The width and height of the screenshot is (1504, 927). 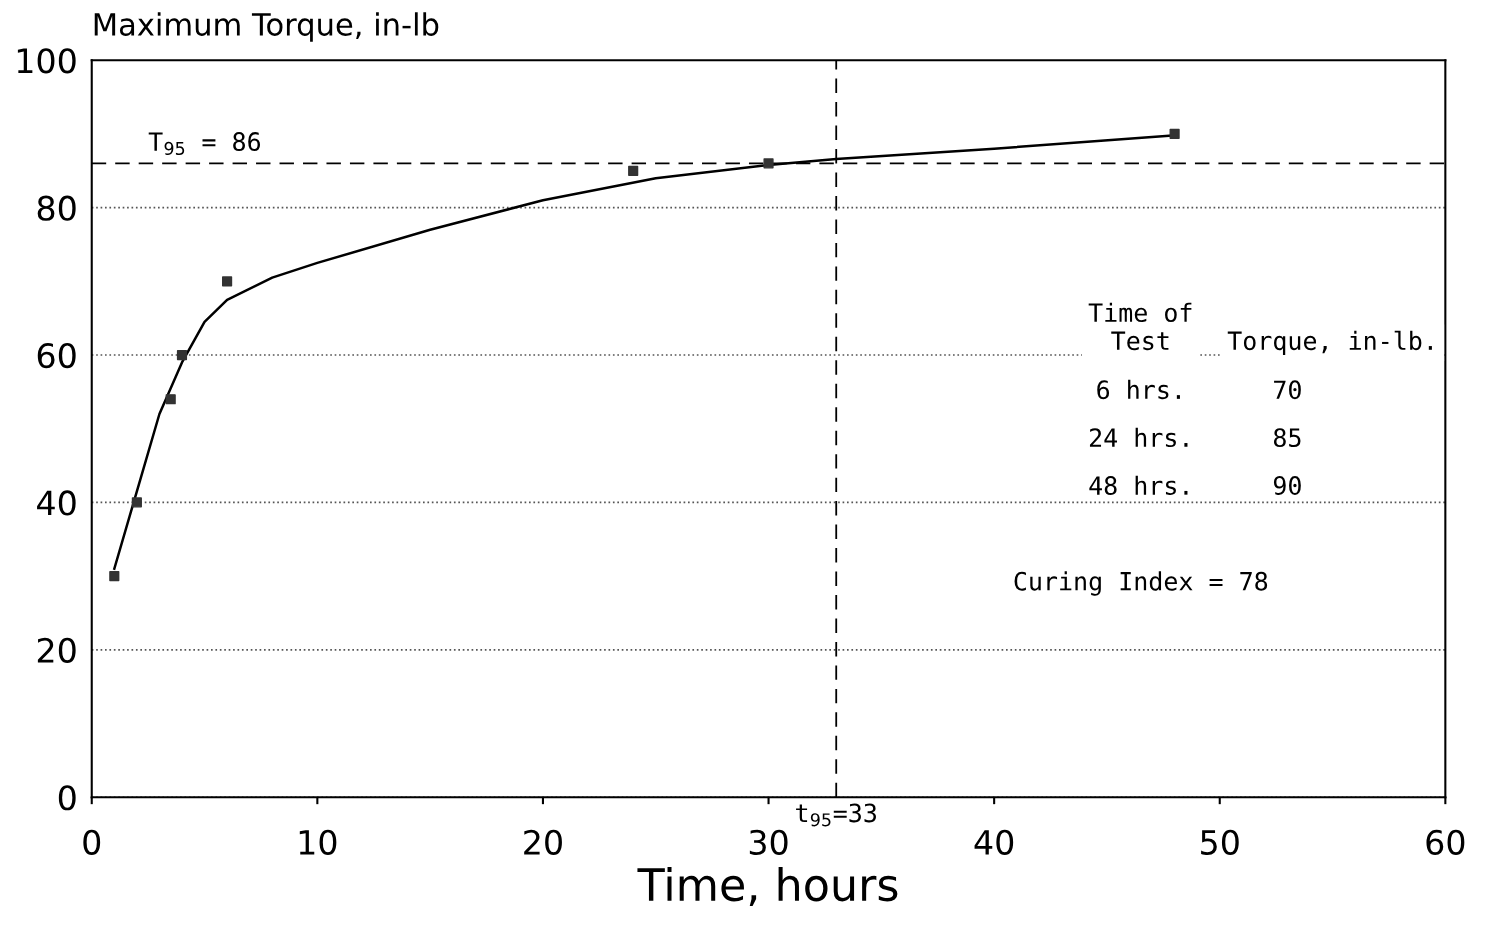 What do you see at coordinates (1287, 438) in the screenshot?
I see `annotation: 85` at bounding box center [1287, 438].